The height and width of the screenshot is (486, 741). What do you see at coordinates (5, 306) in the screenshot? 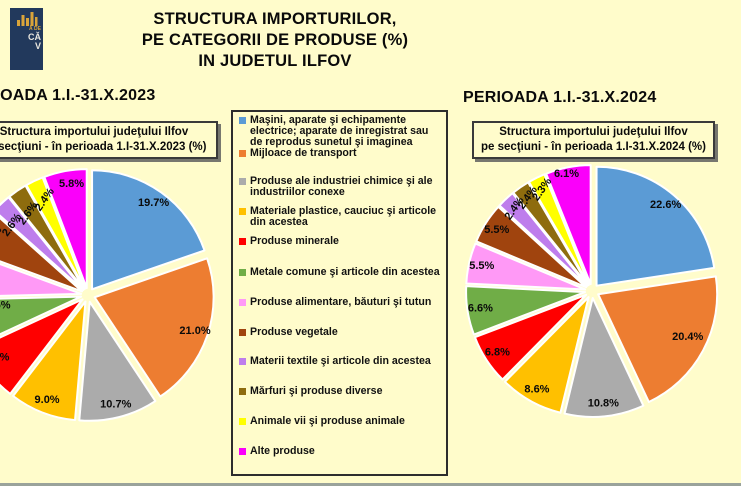
I see `slice-label-2023-6: 6.5%` at bounding box center [5, 306].